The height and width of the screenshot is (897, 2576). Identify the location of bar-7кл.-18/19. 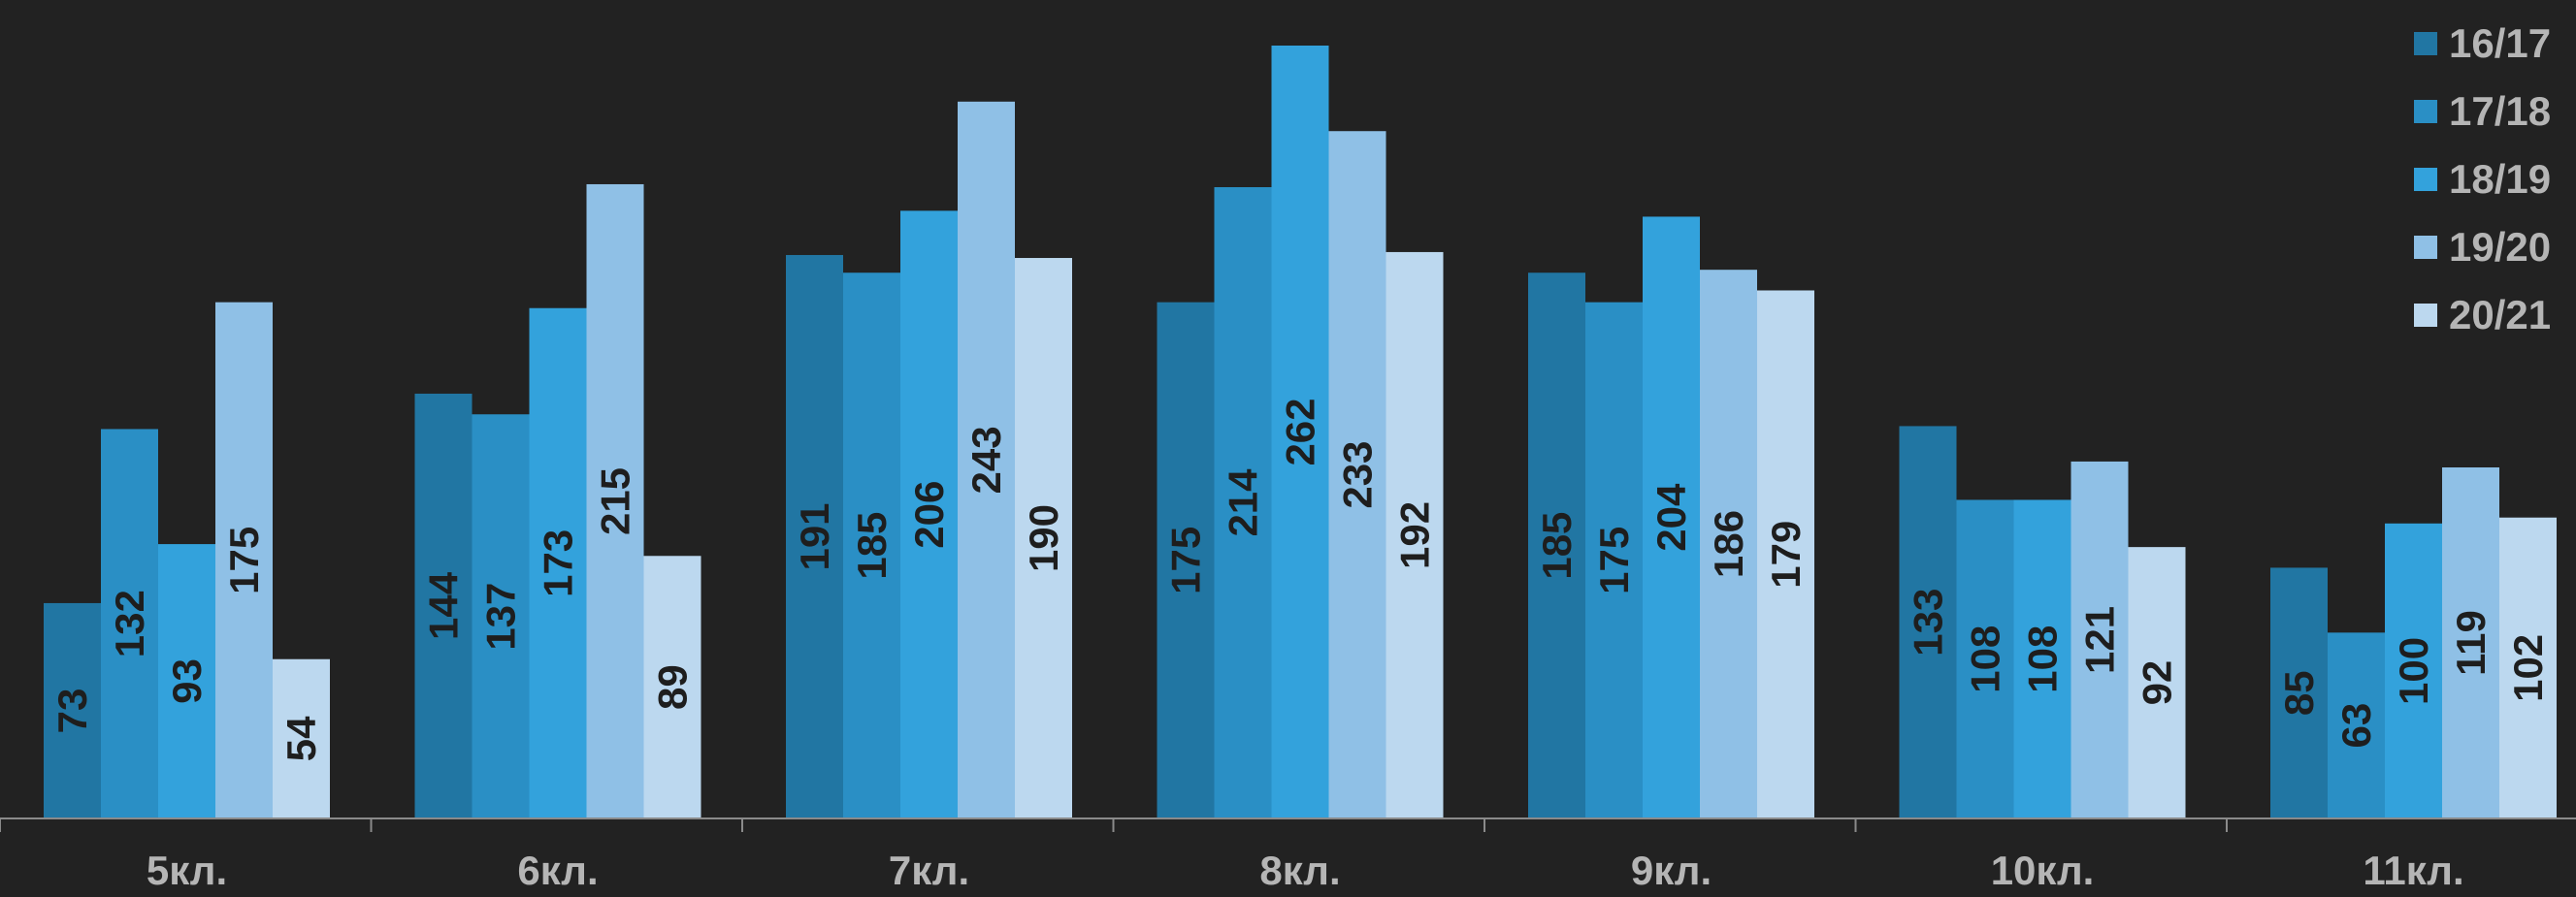
(929, 514).